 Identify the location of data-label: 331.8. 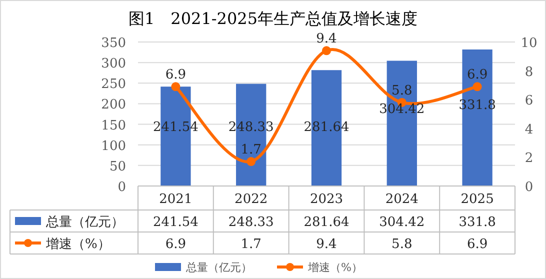
(477, 222).